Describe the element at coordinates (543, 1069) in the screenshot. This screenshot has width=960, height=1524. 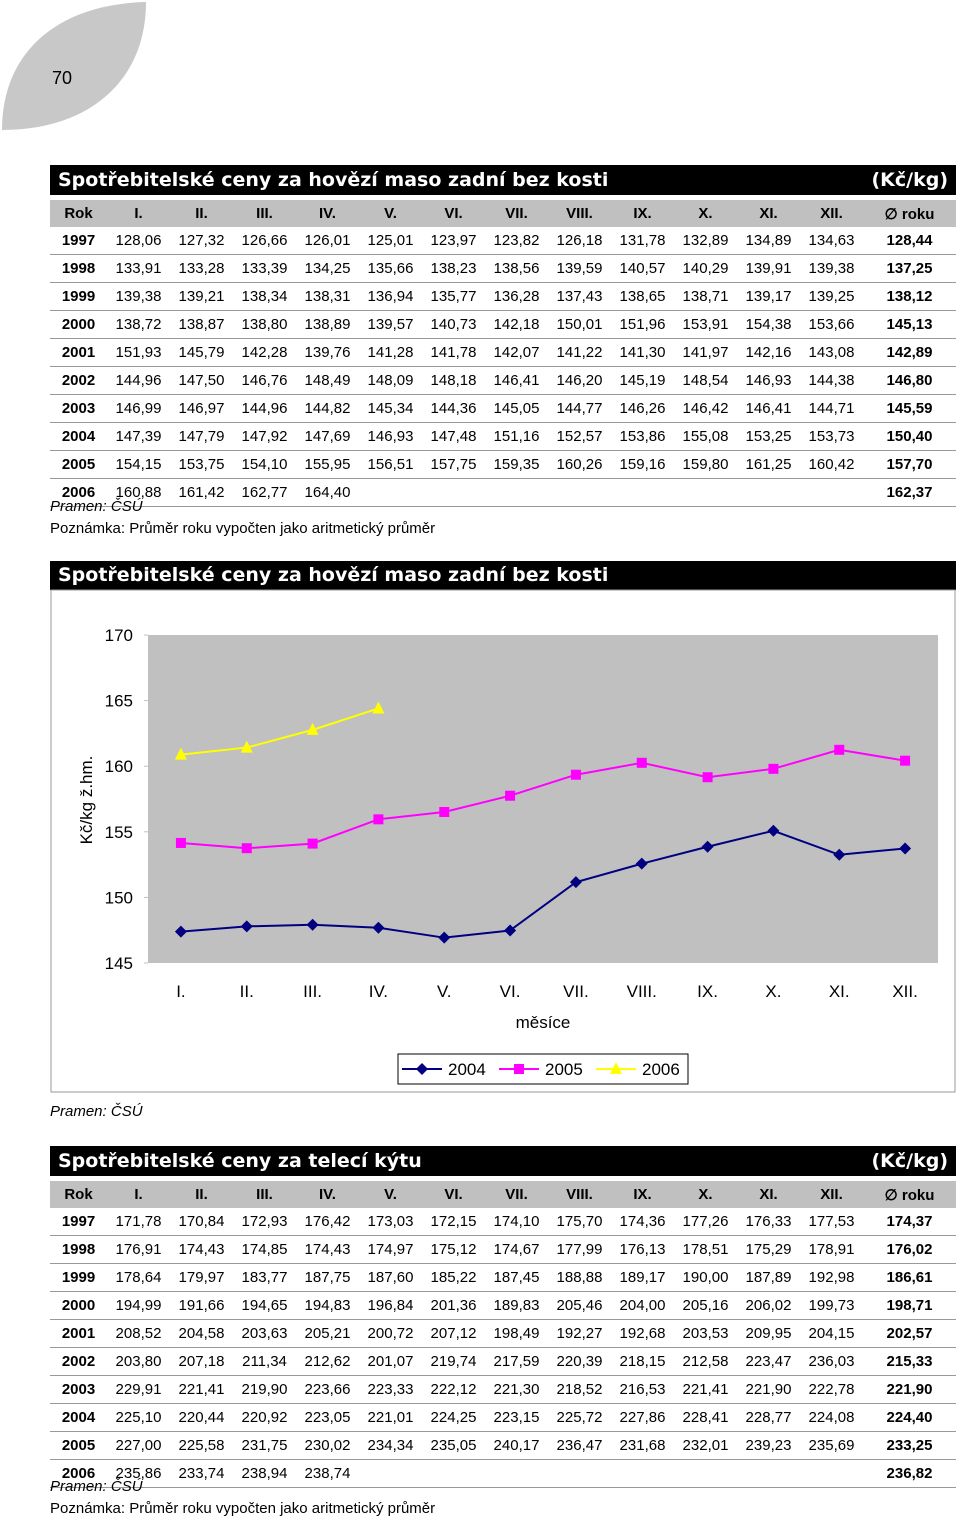
I see `legend-box` at that location.